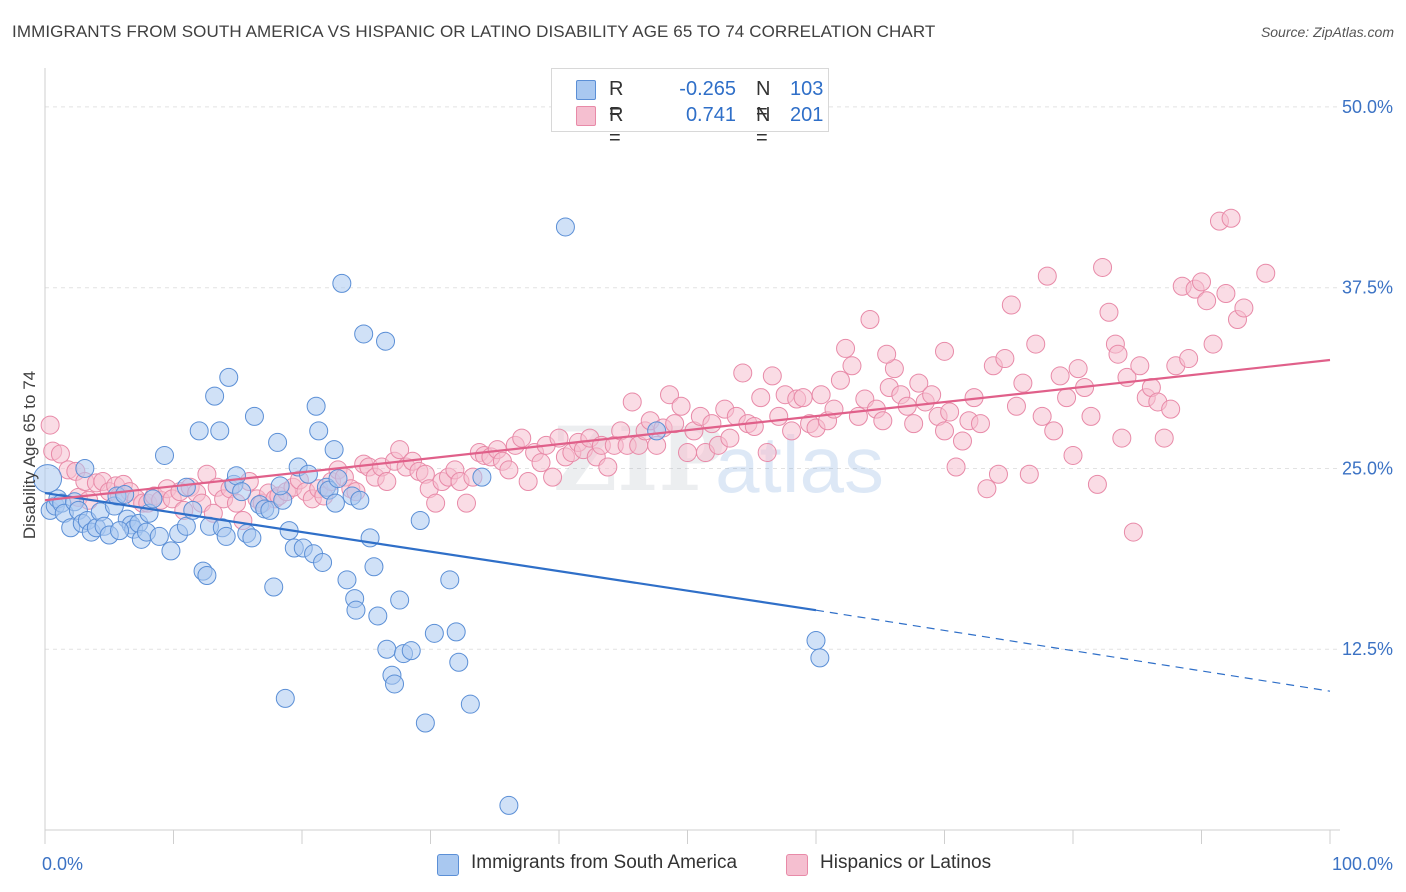 This screenshot has width=1406, height=892. I want to click on y-tick-labels: 12.5% 25.0% 37.5% 50.0%, so click(1367, 378).